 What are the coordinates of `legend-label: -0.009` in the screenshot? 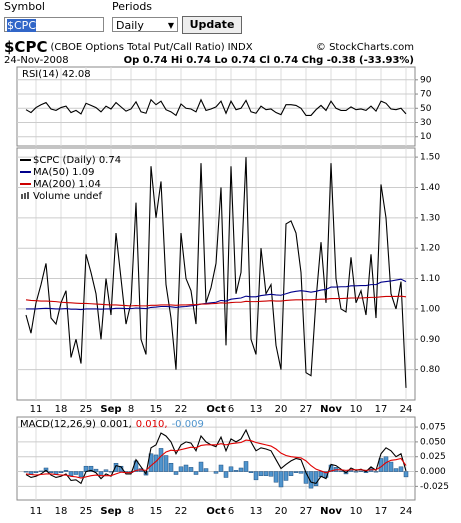 It's located at (188, 424).